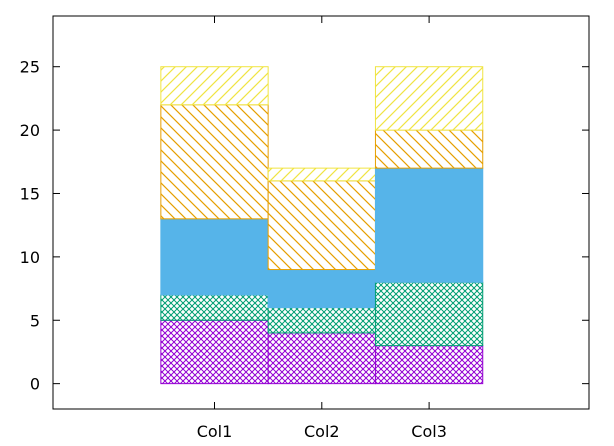 This screenshot has width=614, height=446. Describe the element at coordinates (35, 384) in the screenshot. I see `y-tick-label: 0` at that location.